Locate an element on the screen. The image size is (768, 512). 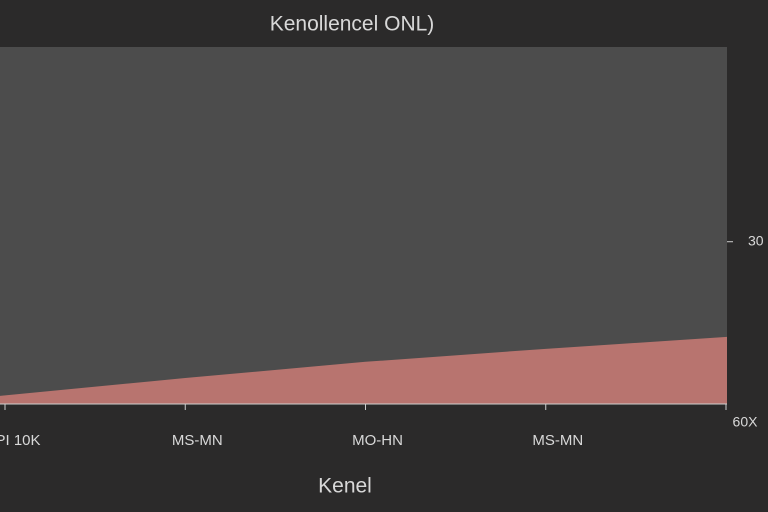
x-axis-label: Kenel is located at coordinates (345, 486).